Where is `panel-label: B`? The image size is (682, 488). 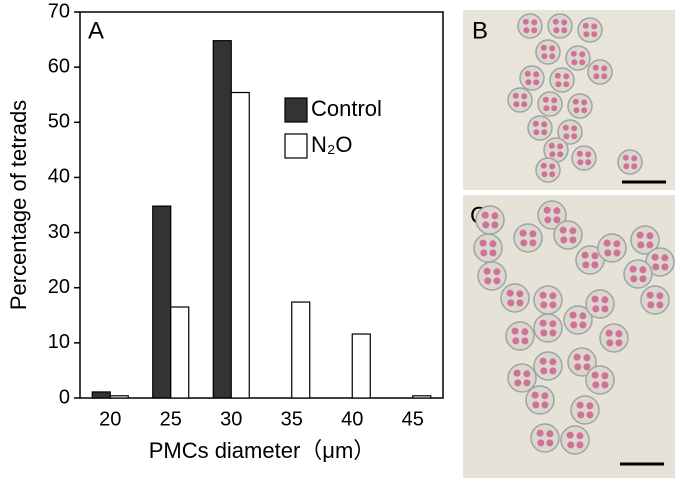 panel-label: B is located at coordinates (480, 30).